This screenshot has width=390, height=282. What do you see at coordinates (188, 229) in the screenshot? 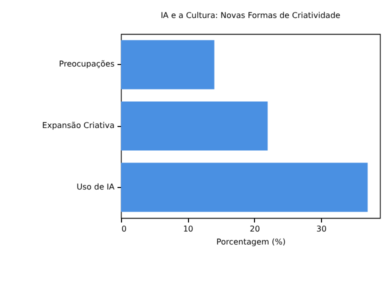
I see `x-tick-label: 10` at bounding box center [188, 229].